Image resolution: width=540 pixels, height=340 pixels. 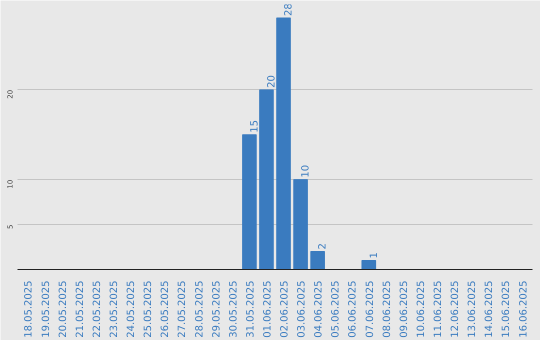 I want to click on x-tick-label: 11.06.2025, so click(x=438, y=309).